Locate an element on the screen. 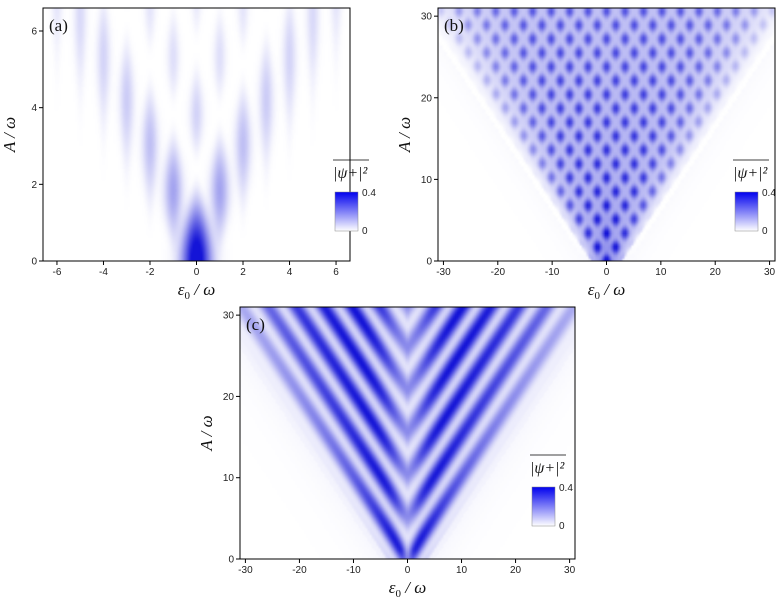 This screenshot has width=781, height=598. x-tick-label: 6 is located at coordinates (336, 272).